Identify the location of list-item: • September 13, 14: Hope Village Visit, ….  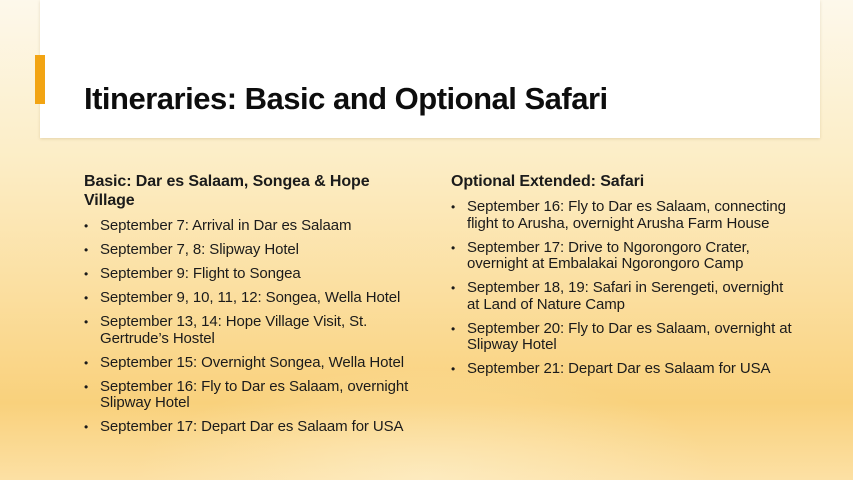
(252, 330).